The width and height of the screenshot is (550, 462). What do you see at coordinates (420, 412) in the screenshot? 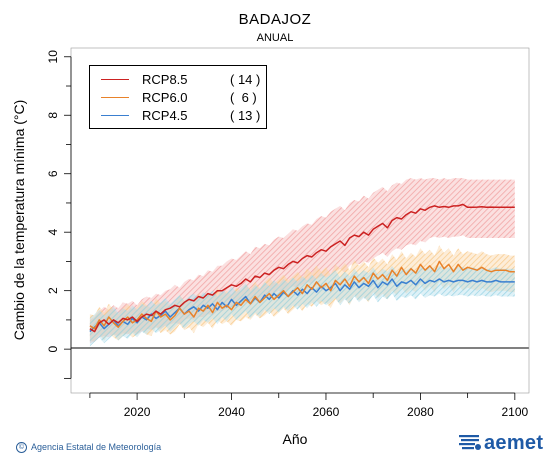
I see `x-tick-label: 2080` at bounding box center [420, 412].